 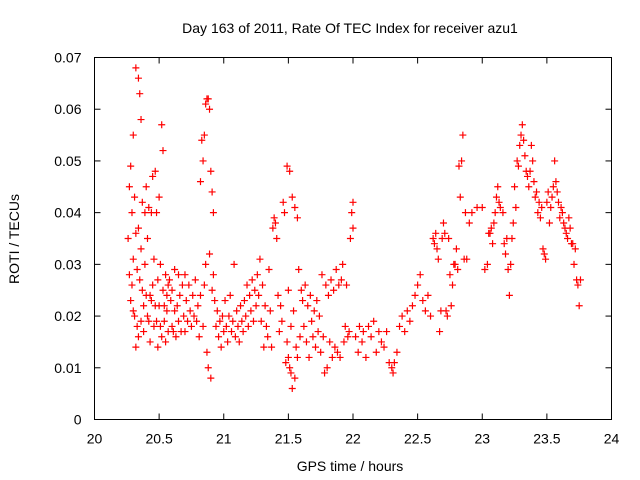 I want to click on y-tick-label: 0.03, so click(x=67, y=264).